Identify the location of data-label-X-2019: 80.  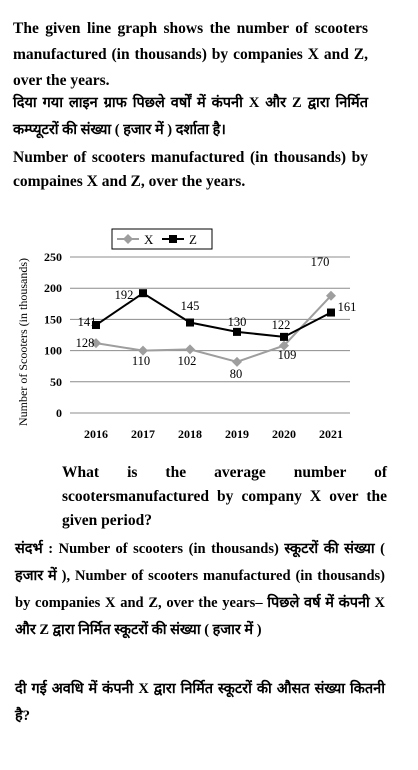
(236, 374).